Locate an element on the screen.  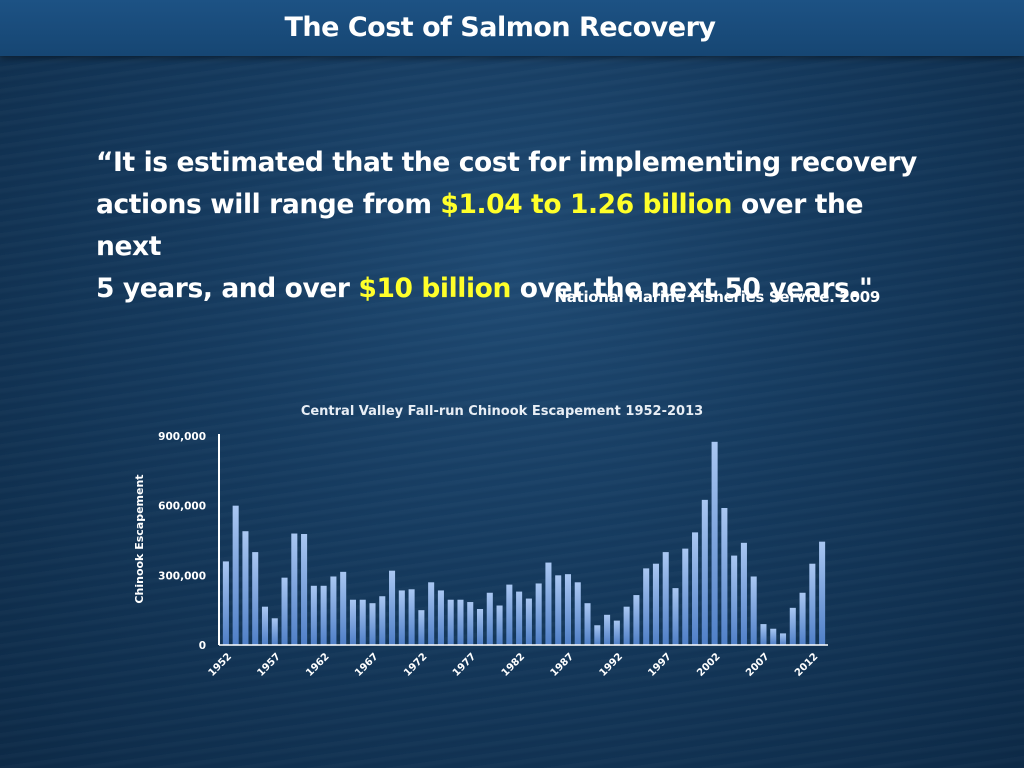
bar-1990 is located at coordinates (597, 635).